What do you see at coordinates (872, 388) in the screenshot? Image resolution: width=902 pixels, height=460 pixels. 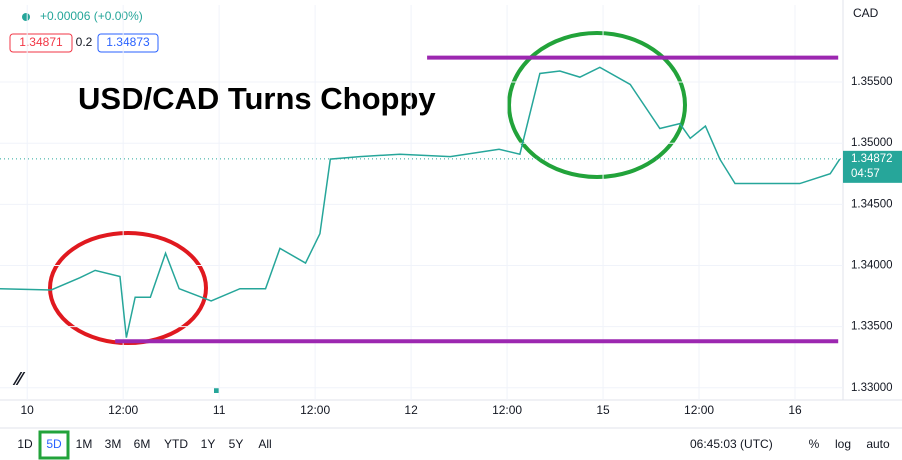 I see `y-tick-label: 1.33000` at bounding box center [872, 388].